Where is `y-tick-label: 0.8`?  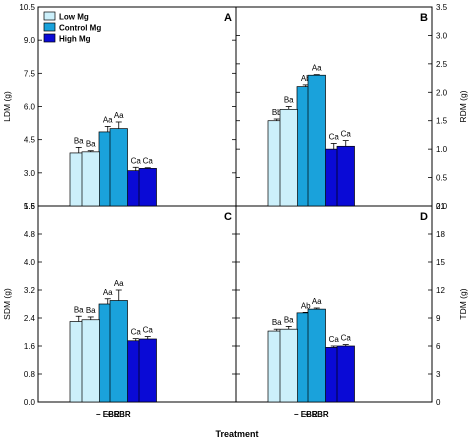
y-tick-label: 0.8 is located at coordinates (30, 374).